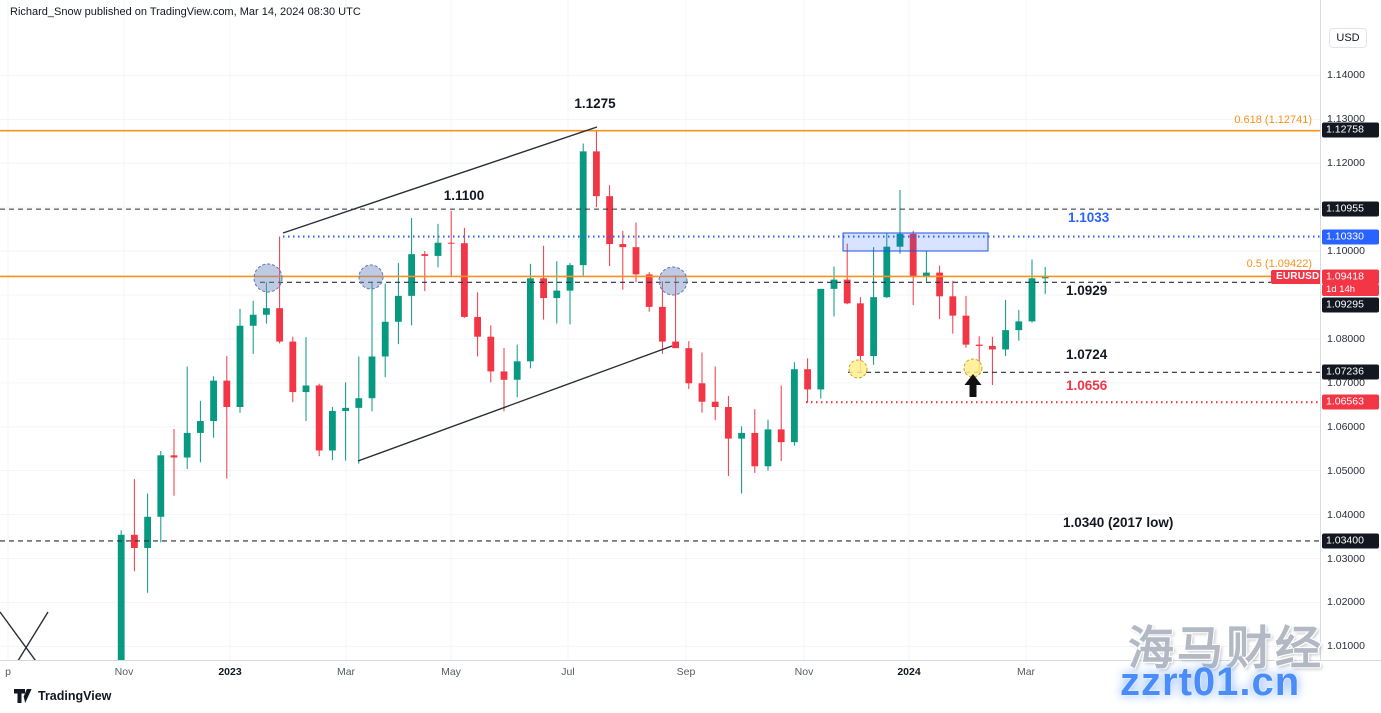 This screenshot has height=713, width=1381. Describe the element at coordinates (1346, 646) in the screenshot. I see `price-axis-label: 1.01000` at that location.